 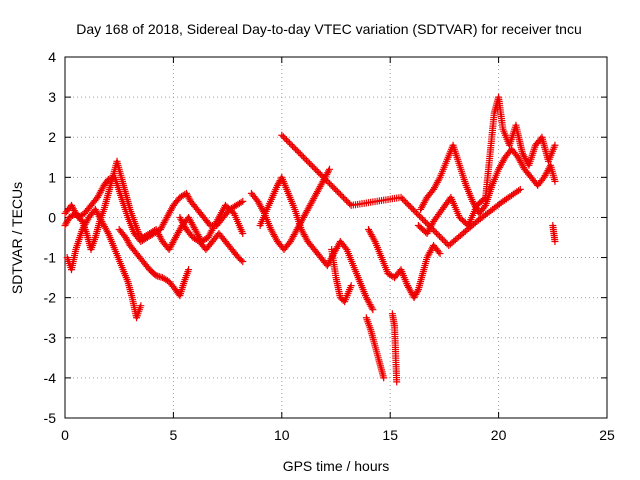 I want to click on y-tick-label: -5, so click(x=50, y=418).